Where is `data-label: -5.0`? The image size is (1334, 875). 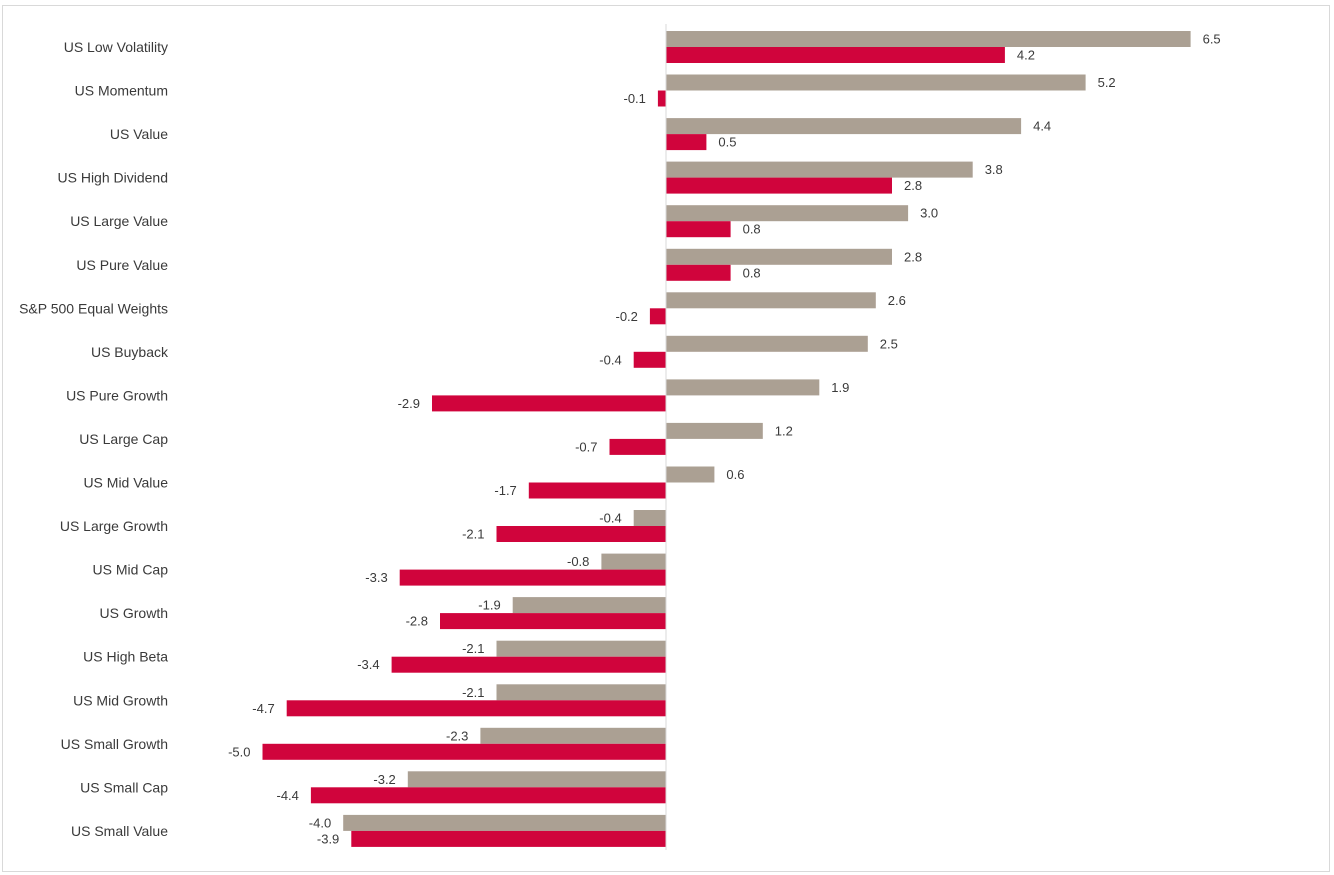
data-label: -5.0 is located at coordinates (239, 751).